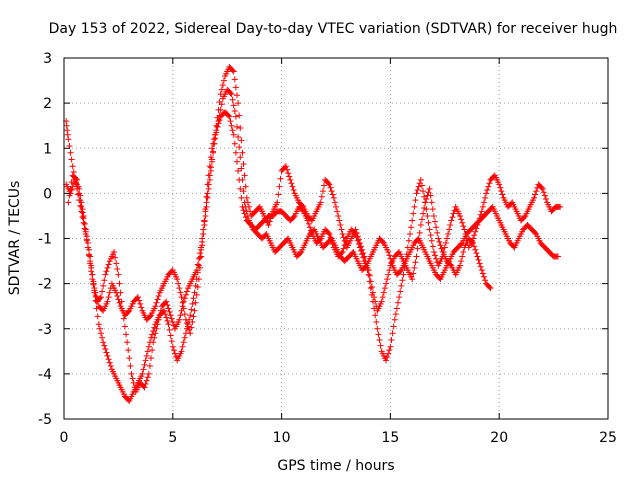 The image size is (640, 480). What do you see at coordinates (45, 330) in the screenshot?
I see `y-tick-label: -3` at bounding box center [45, 330].